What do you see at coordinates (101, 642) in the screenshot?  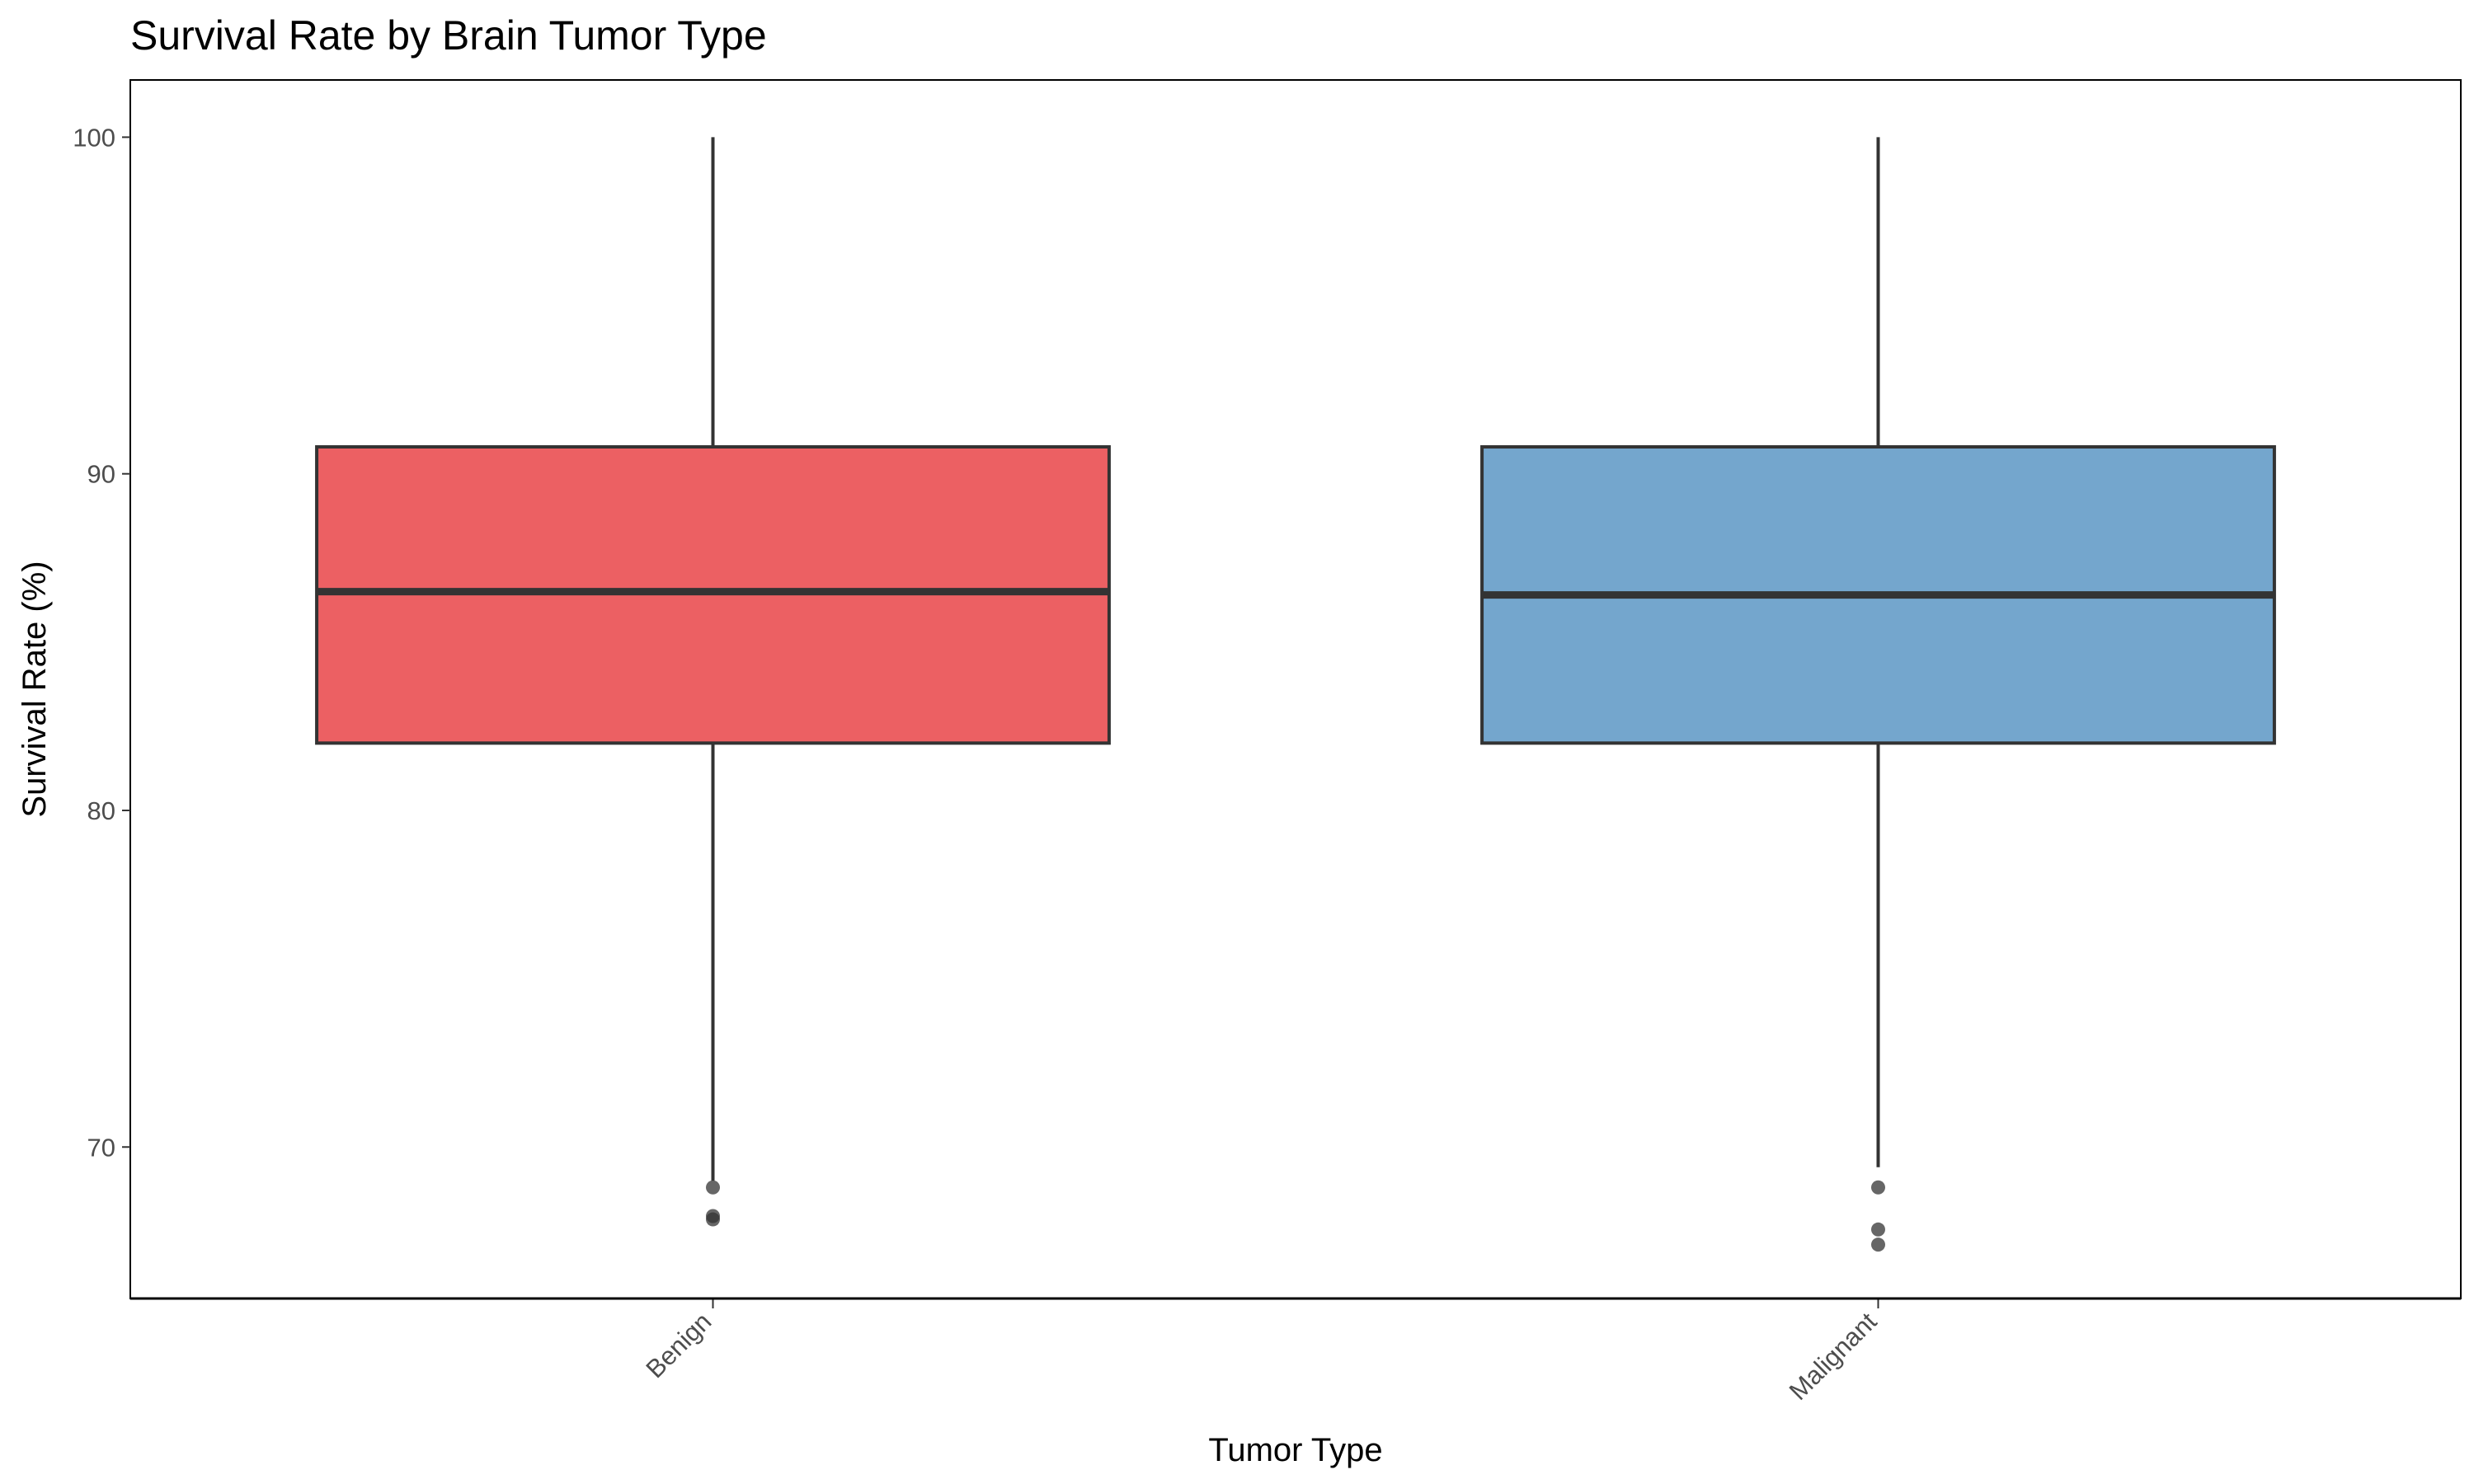 I see `y-axis: 70 80 90 100` at bounding box center [101, 642].